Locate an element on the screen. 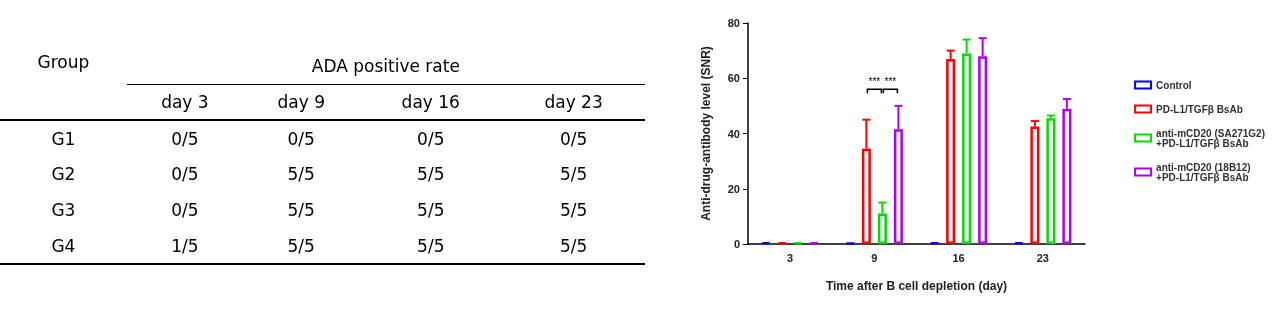  y-tick-label: 40 is located at coordinates (733, 133).